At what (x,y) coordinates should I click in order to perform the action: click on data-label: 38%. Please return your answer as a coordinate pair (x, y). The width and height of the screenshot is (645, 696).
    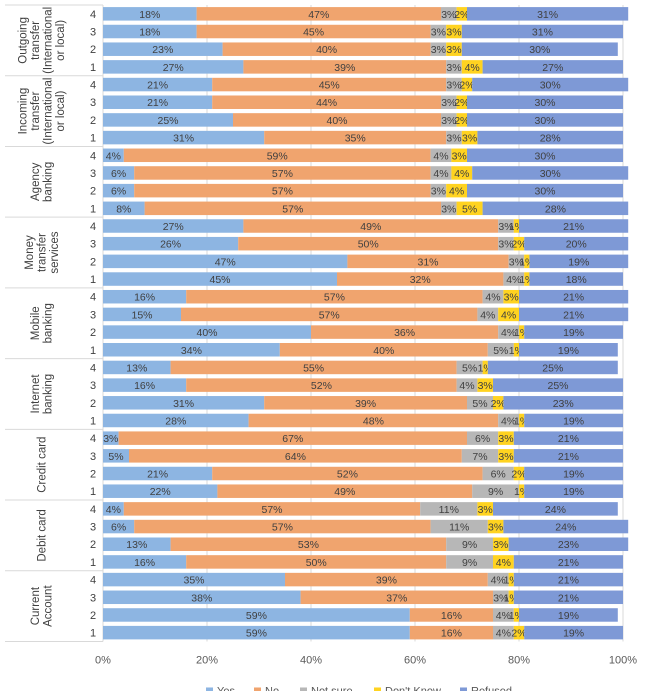
    Looking at the image, I should click on (201, 598).